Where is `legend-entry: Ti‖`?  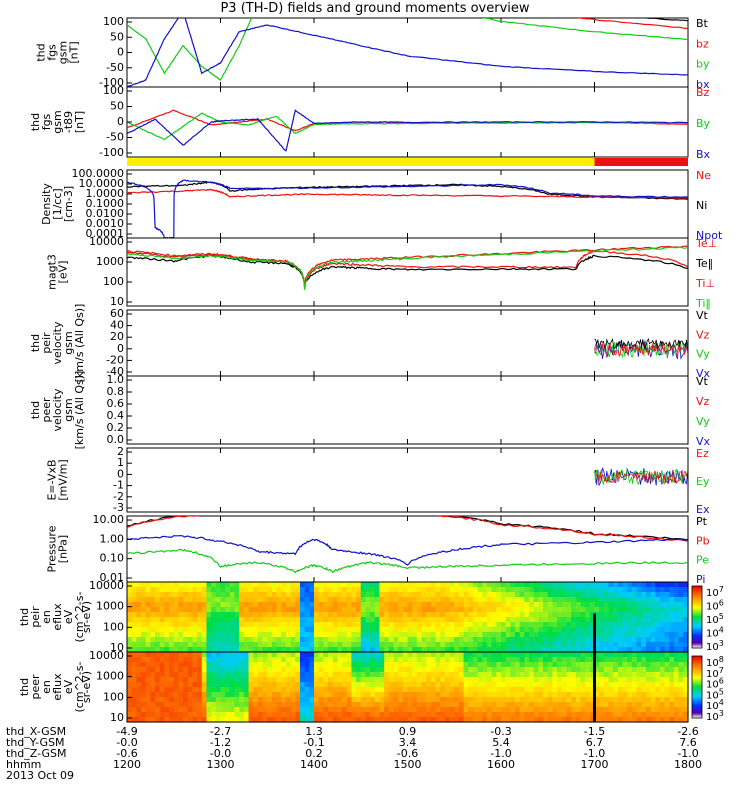
legend-entry: Ti‖ is located at coordinates (703, 303).